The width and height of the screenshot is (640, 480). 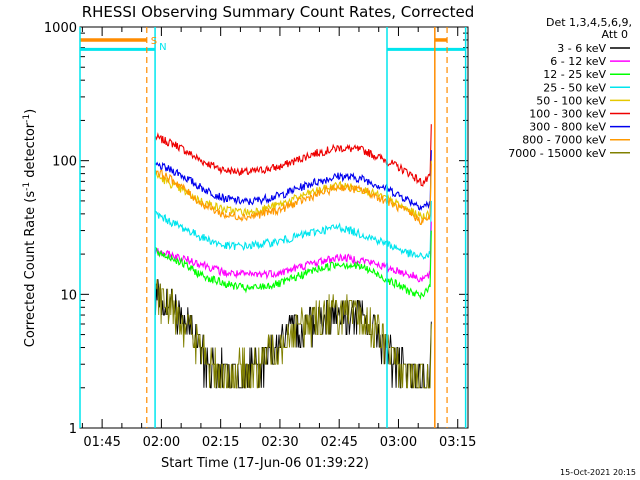 What do you see at coordinates (64, 162) in the screenshot?
I see `y-tick-label: 100` at bounding box center [64, 162].